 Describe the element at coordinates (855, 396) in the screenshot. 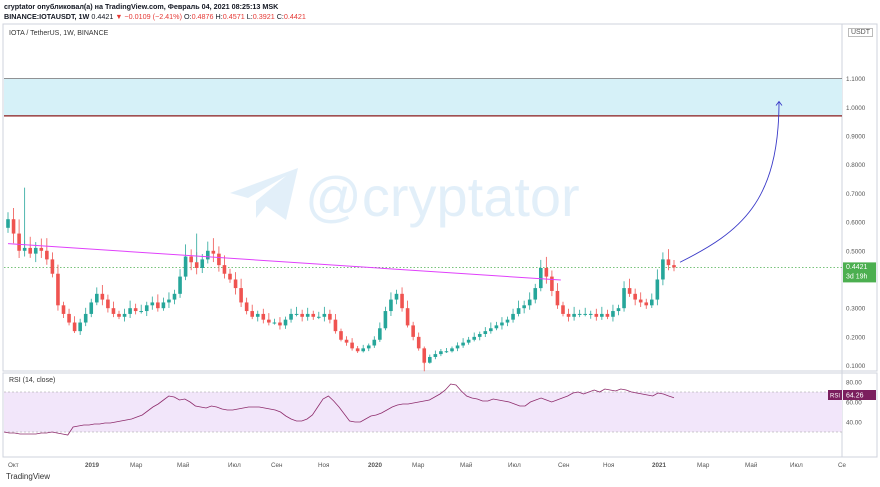

I see `rsi-badge-value: 64.26` at that location.